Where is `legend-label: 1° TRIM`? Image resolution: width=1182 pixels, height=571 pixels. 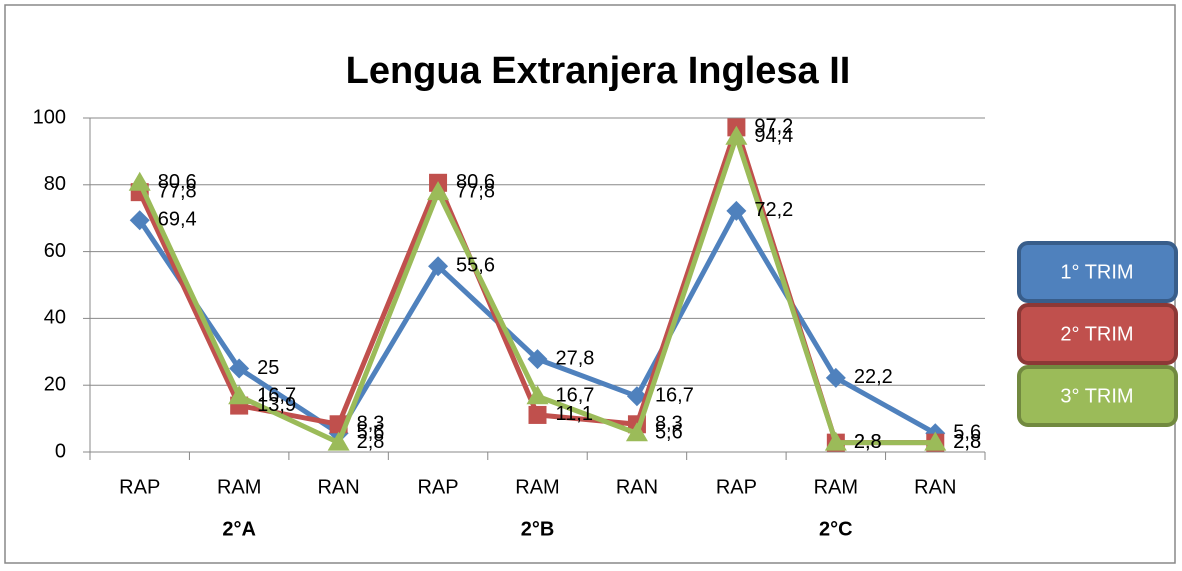
legend-label: 1° TRIM is located at coordinates (1096, 272).